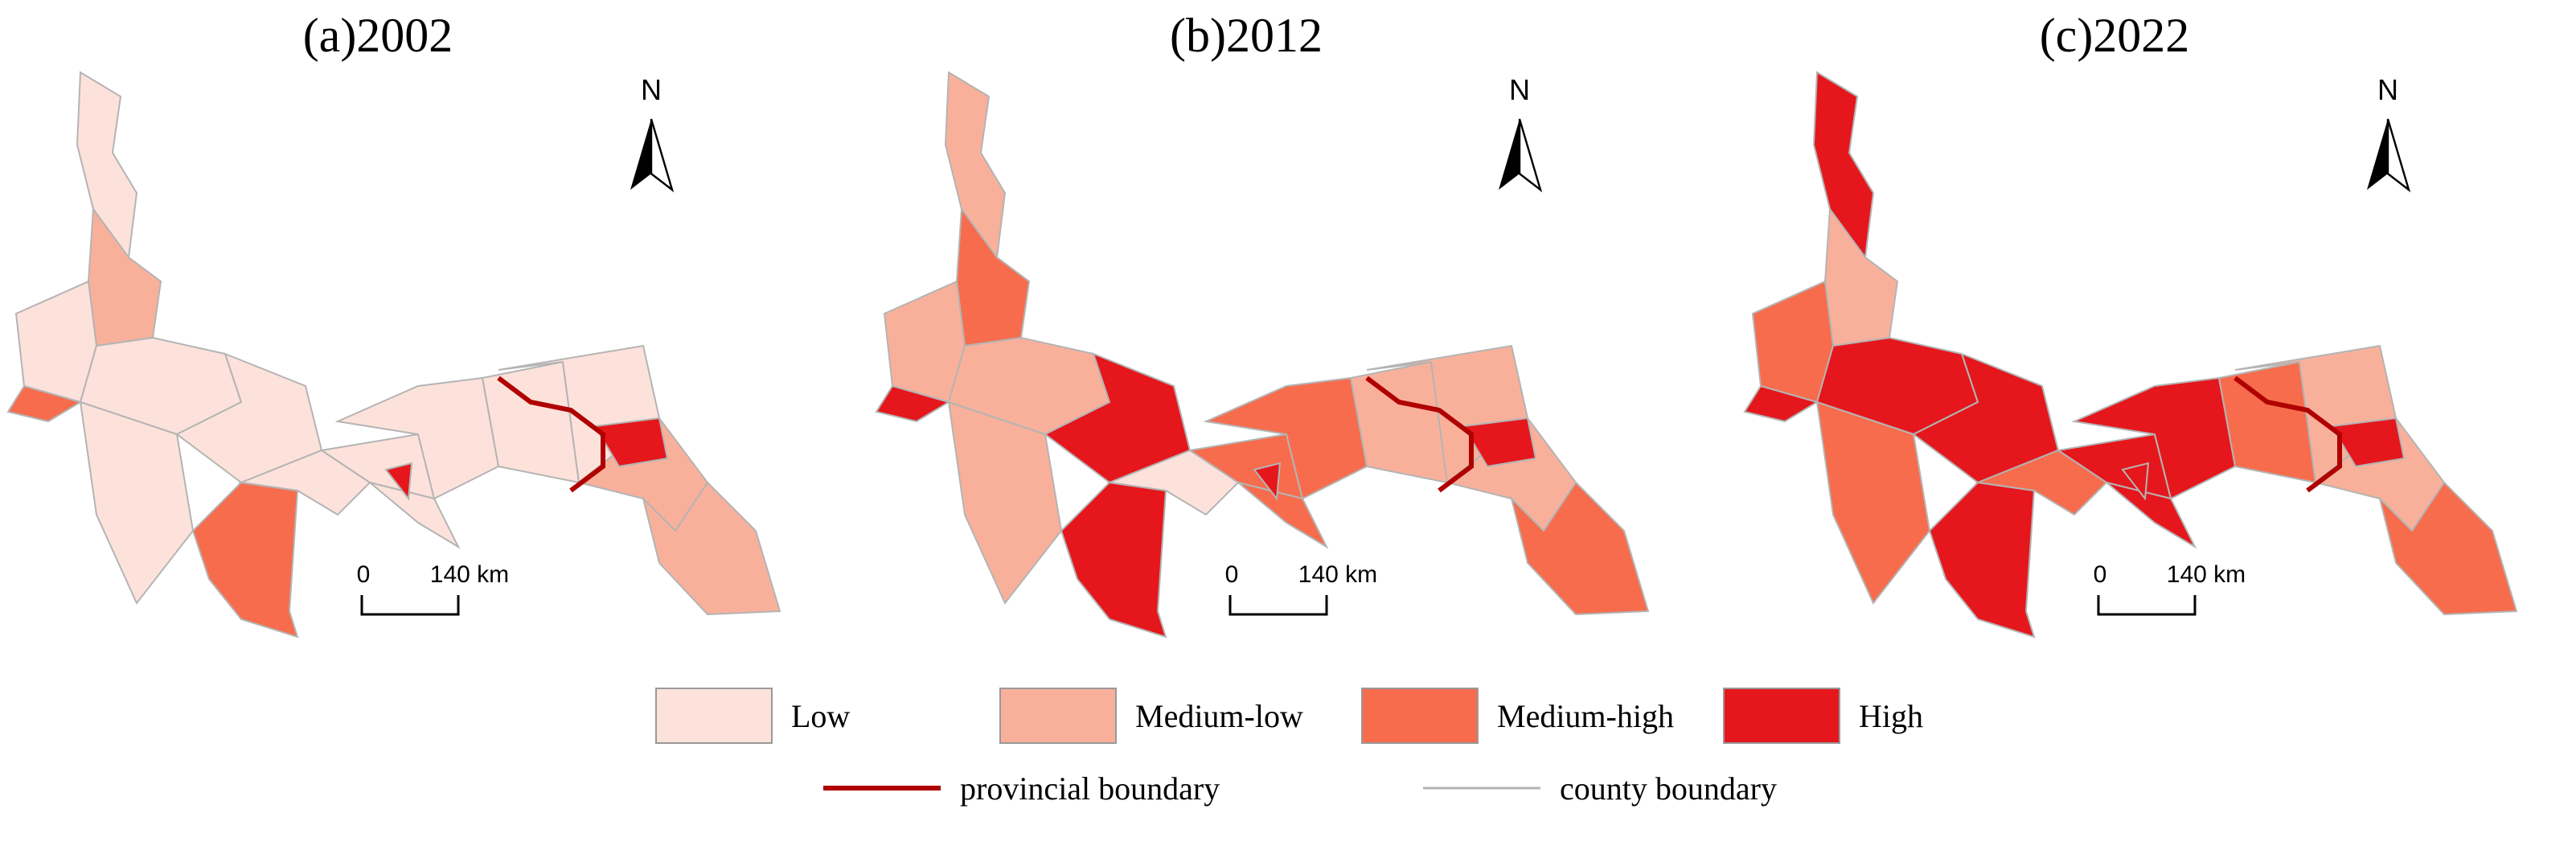 This screenshot has width=2576, height=846. What do you see at coordinates (820, 716) in the screenshot?
I see `legend-label: Low` at bounding box center [820, 716].